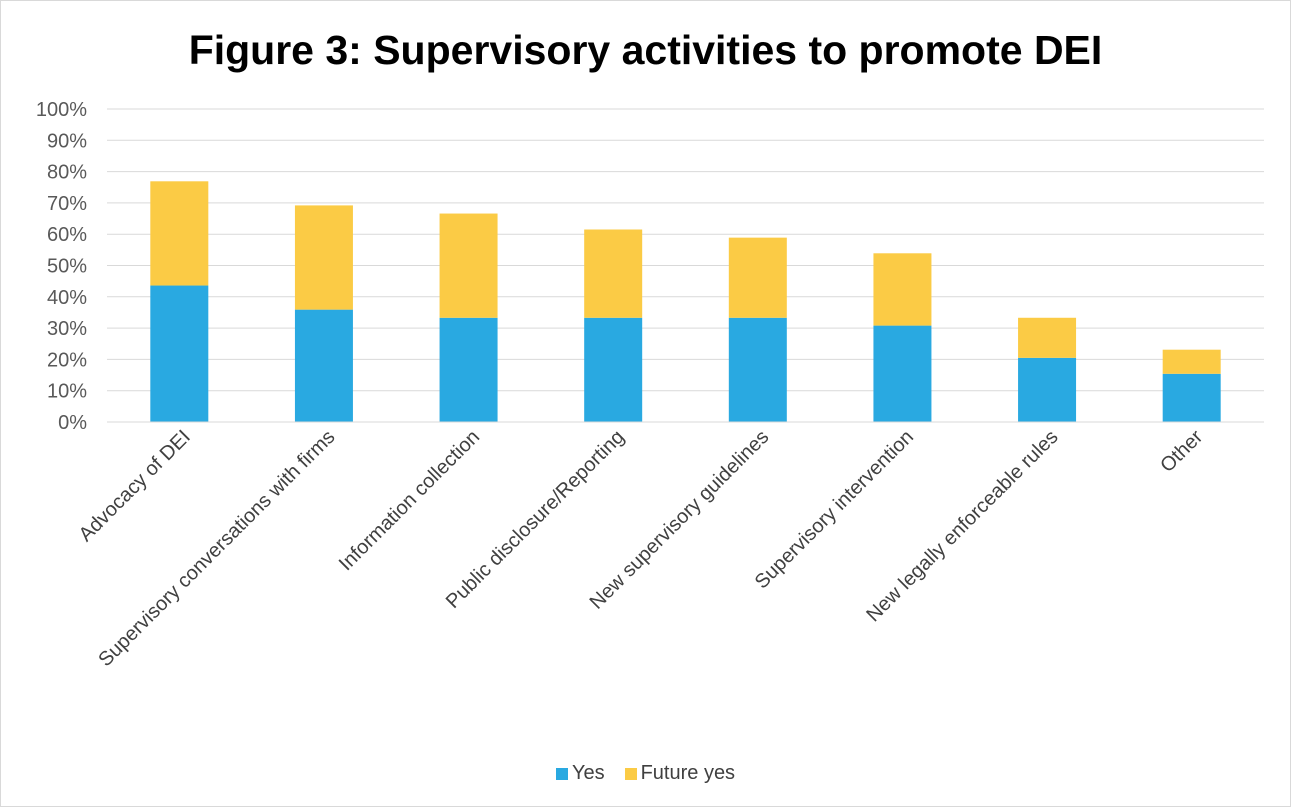 Image resolution: width=1291 pixels, height=807 pixels. Describe the element at coordinates (61, 110) in the screenshot. I see `y-tick-label: 100%` at that location.